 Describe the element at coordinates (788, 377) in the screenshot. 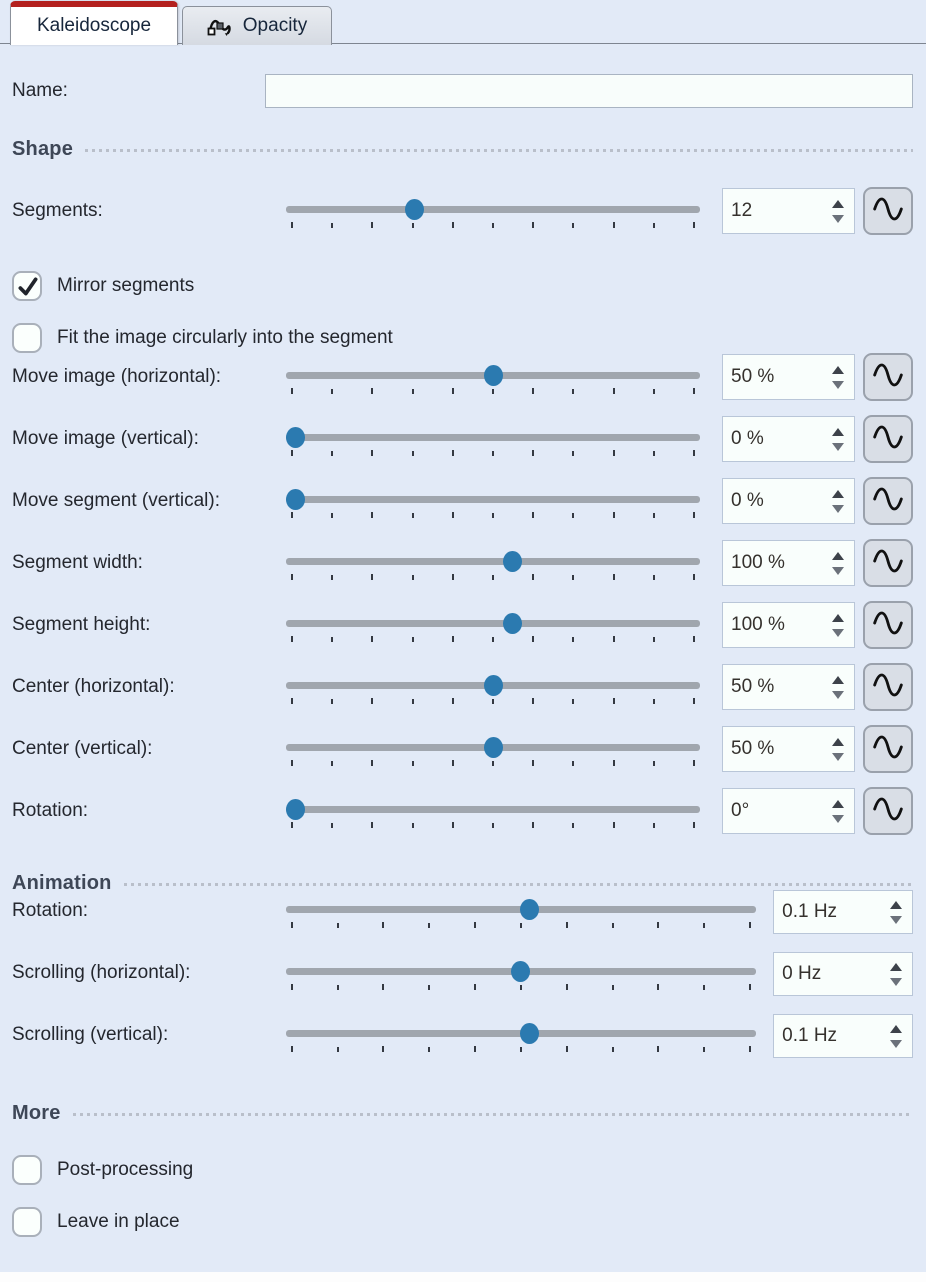

I see `move-image-horizontal-spinbox: 50 %` at that location.